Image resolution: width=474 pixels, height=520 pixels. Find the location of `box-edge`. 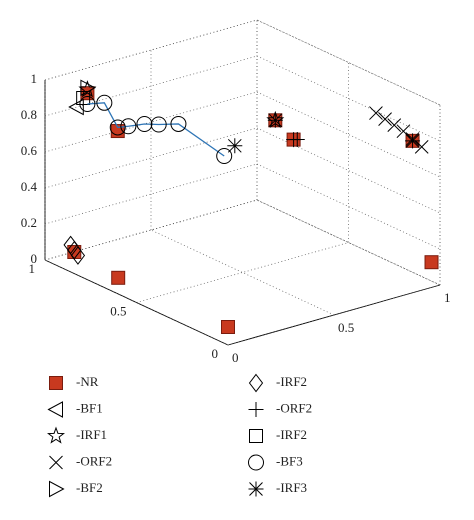

box-edge is located at coordinates (348, 62).